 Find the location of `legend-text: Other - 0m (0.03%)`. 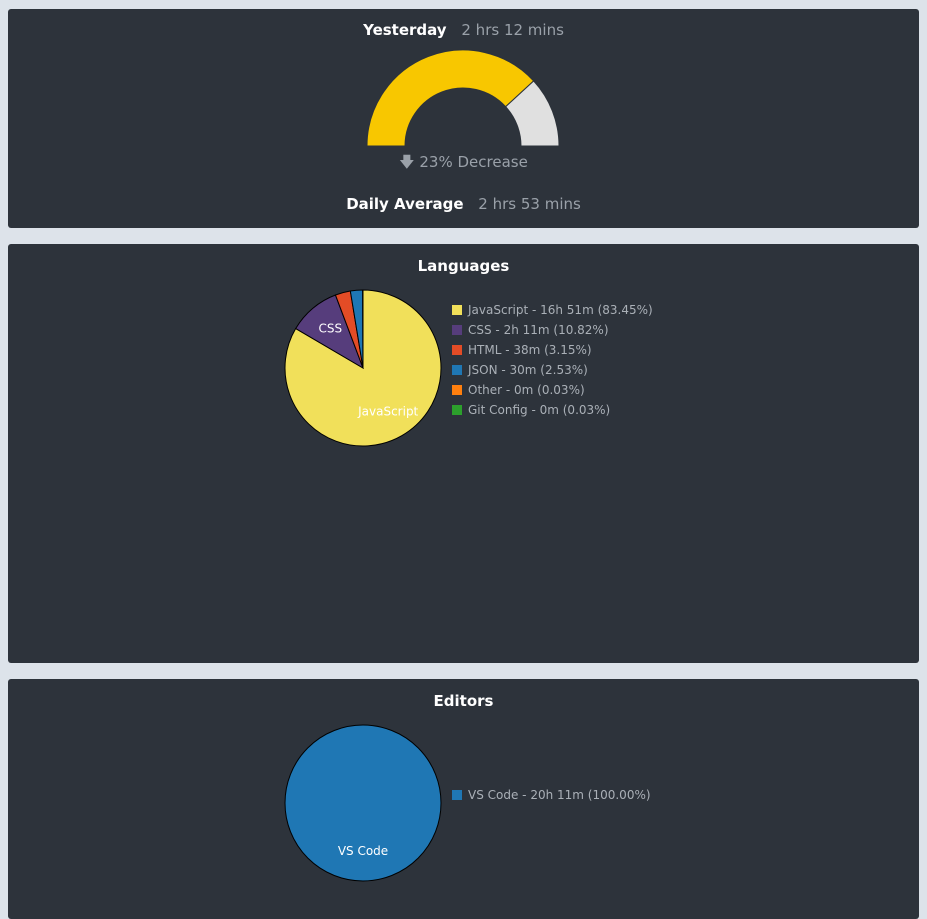

legend-text: Other - 0m (0.03%) is located at coordinates (526, 390).